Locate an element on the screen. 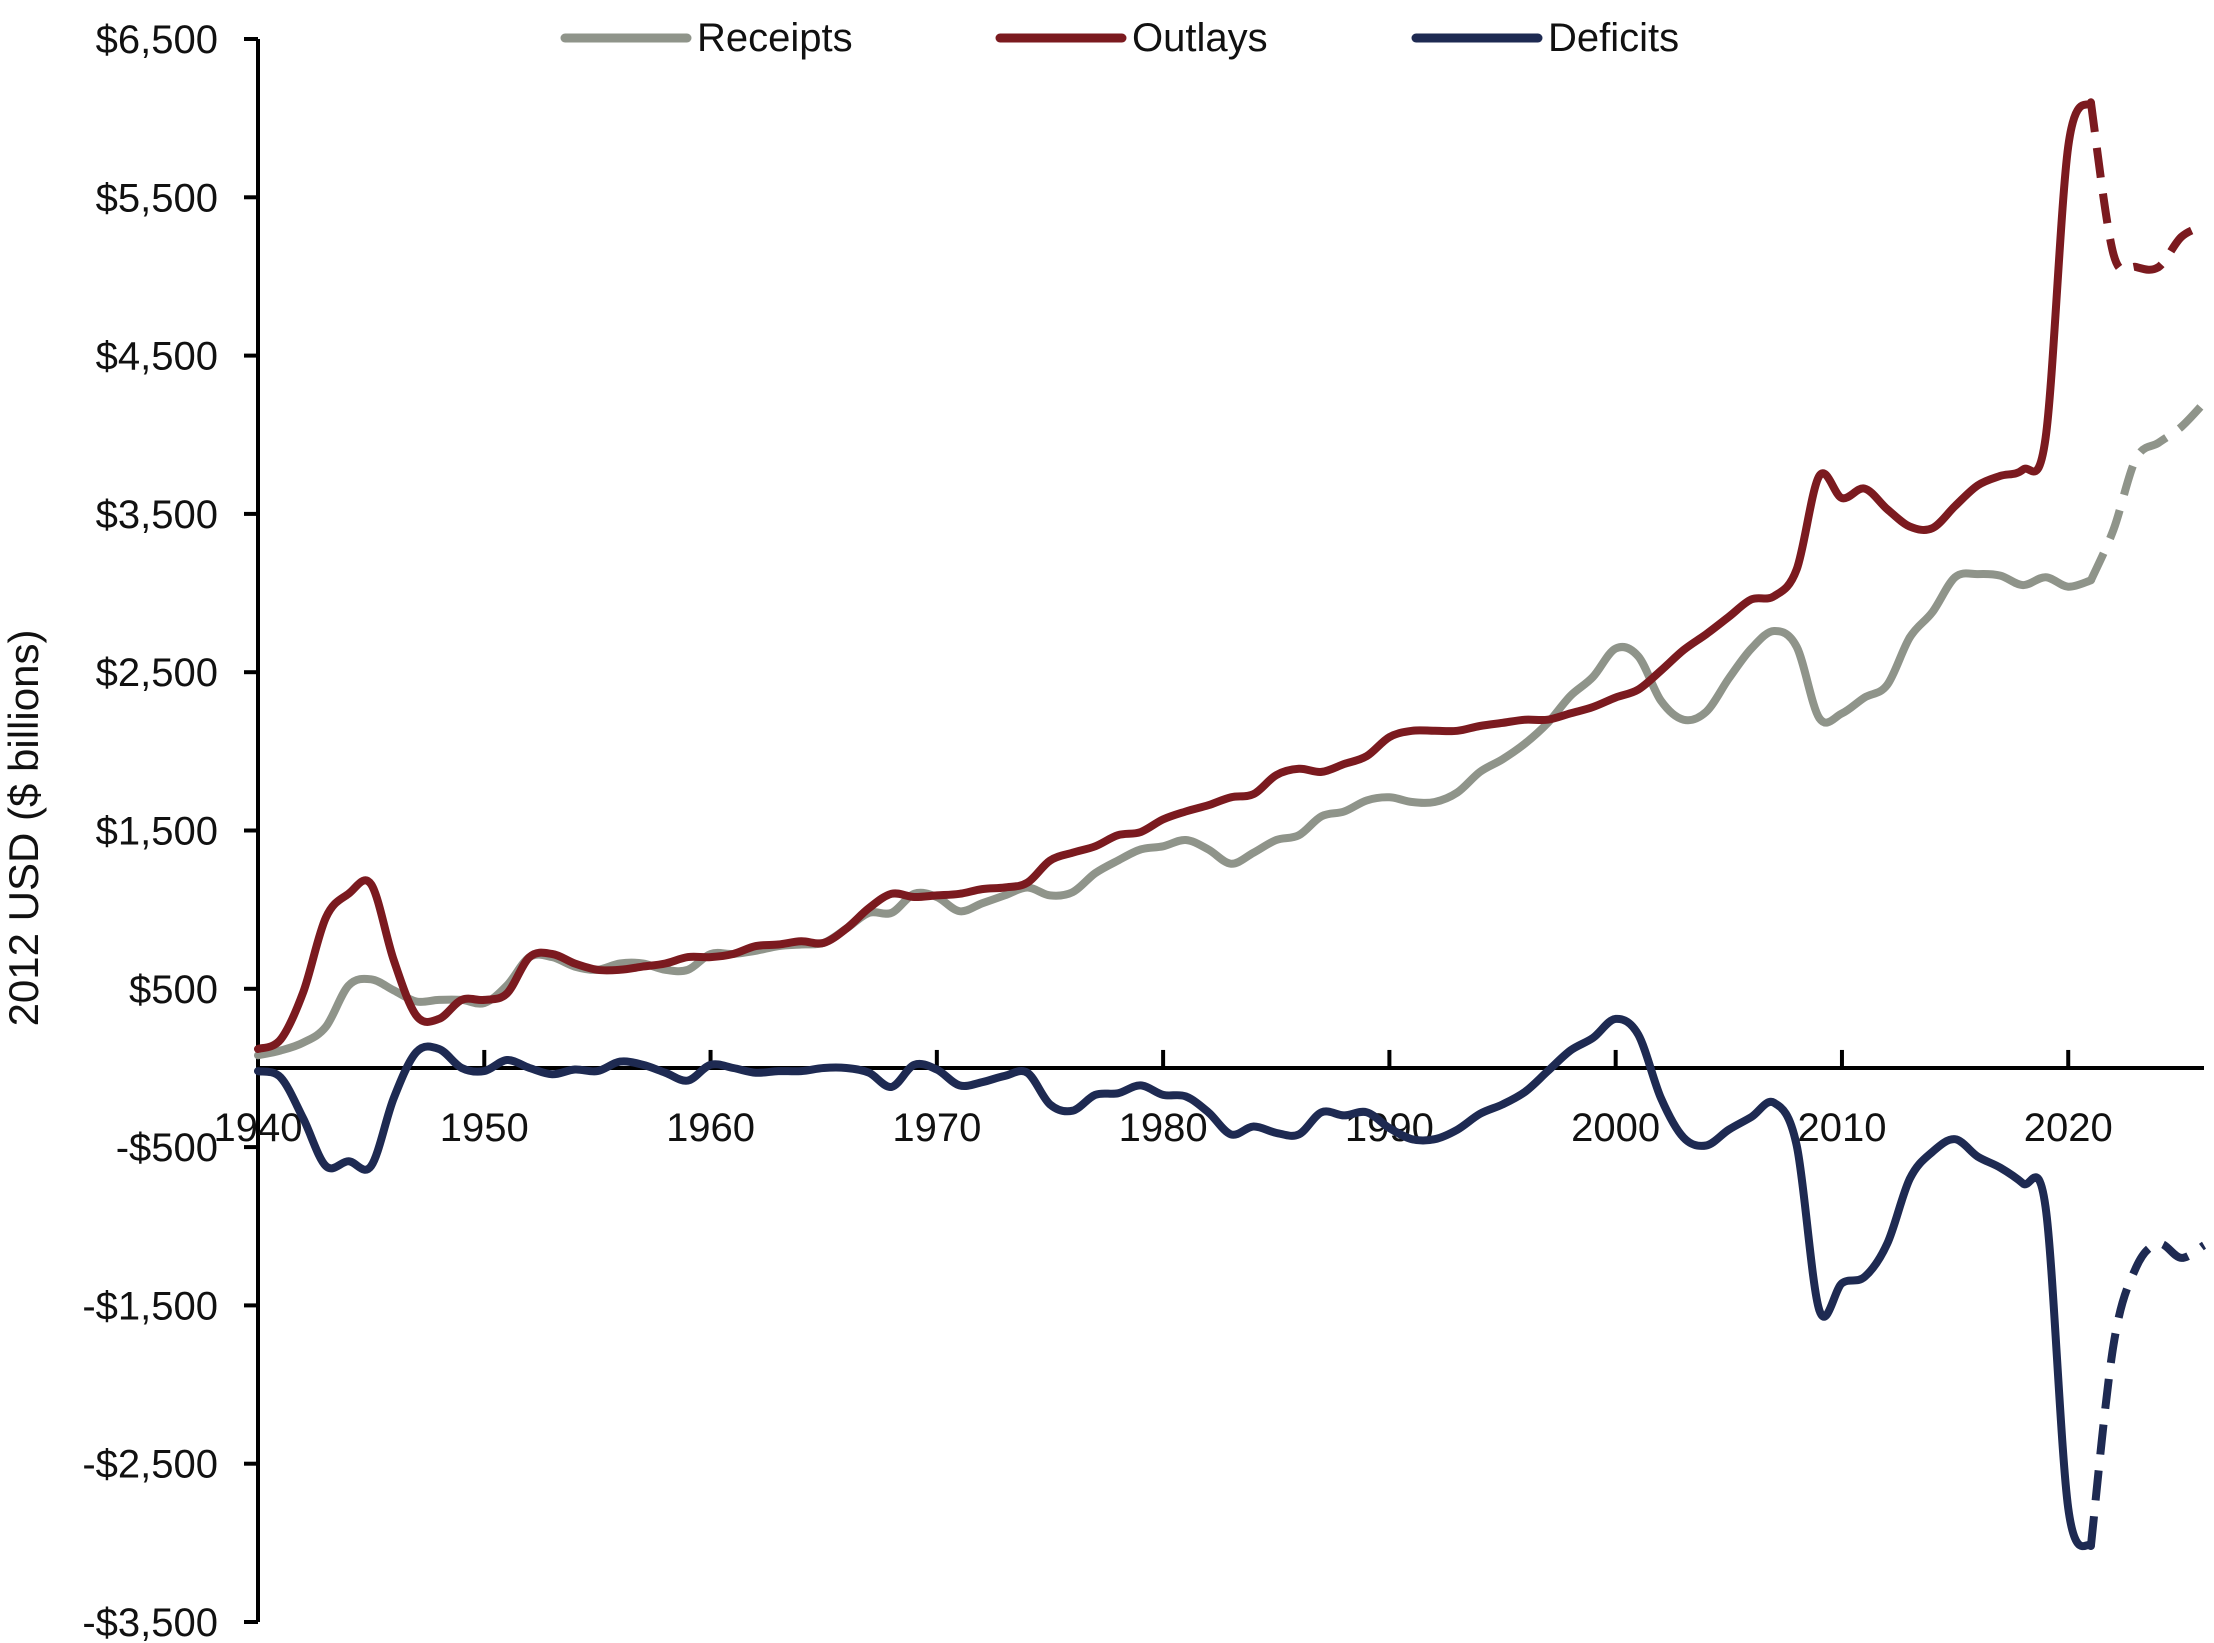 The height and width of the screenshot is (1643, 2214). y-tick-label: $4,500 is located at coordinates (157, 357).